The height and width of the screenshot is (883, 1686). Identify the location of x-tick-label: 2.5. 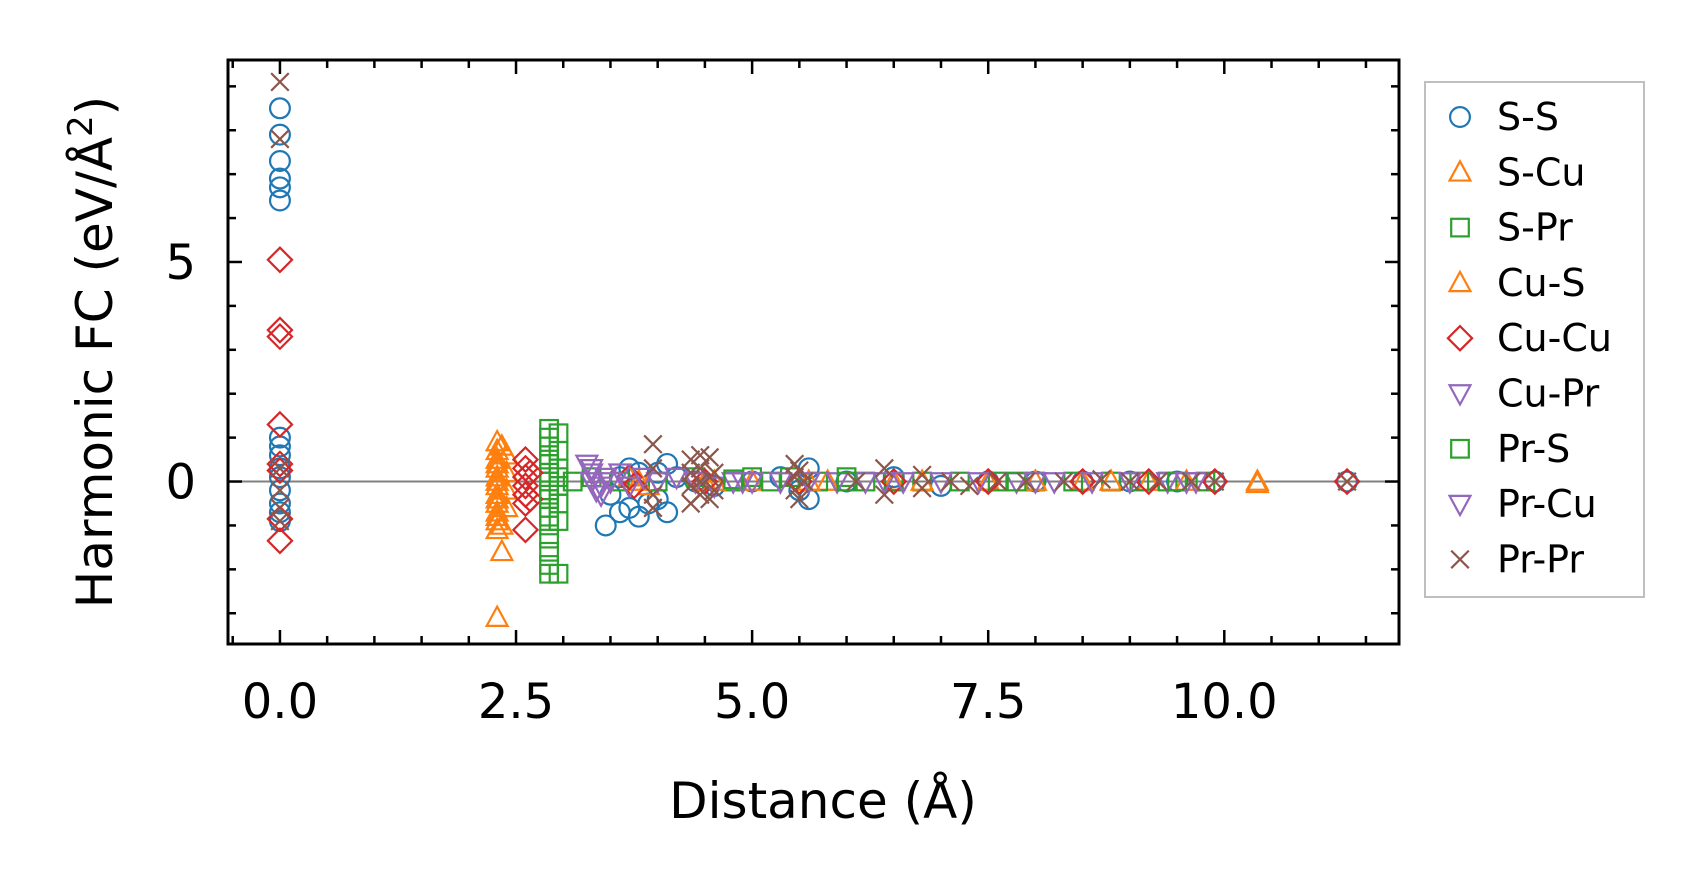
(516, 702).